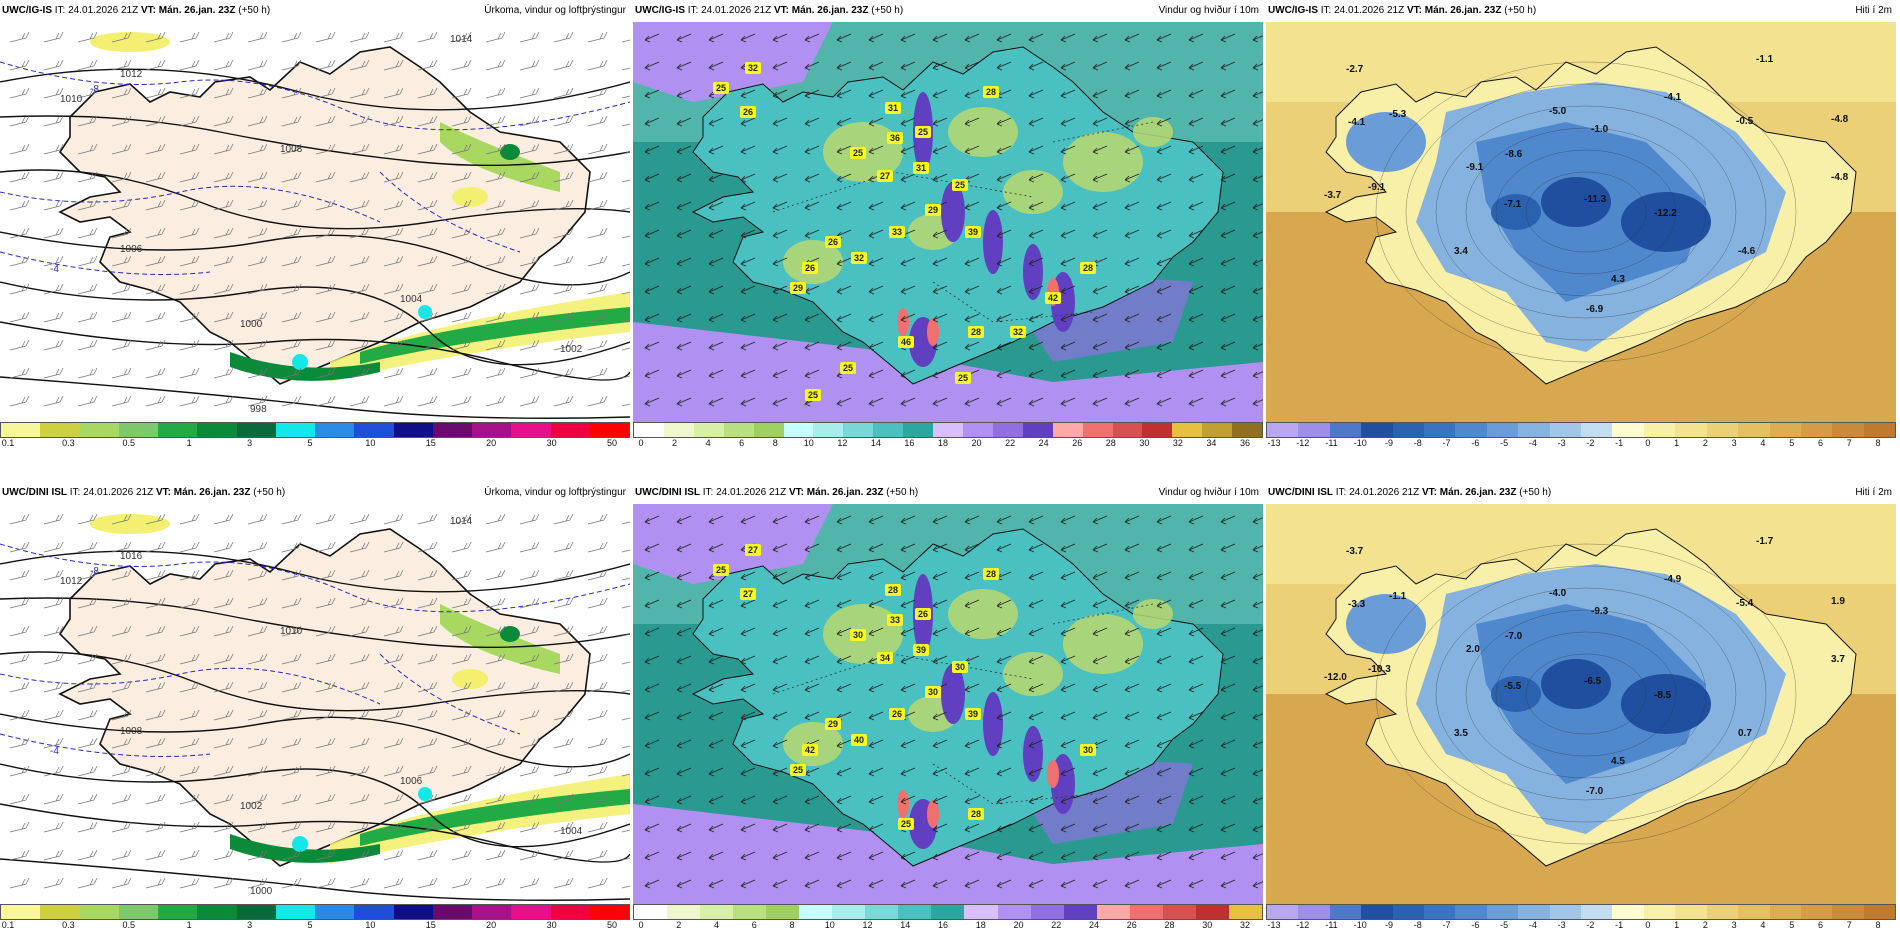 Image resolution: width=1900 pixels, height=950 pixels. What do you see at coordinates (1873, 492) in the screenshot?
I see `panel-title: Hiti í 2m` at bounding box center [1873, 492].